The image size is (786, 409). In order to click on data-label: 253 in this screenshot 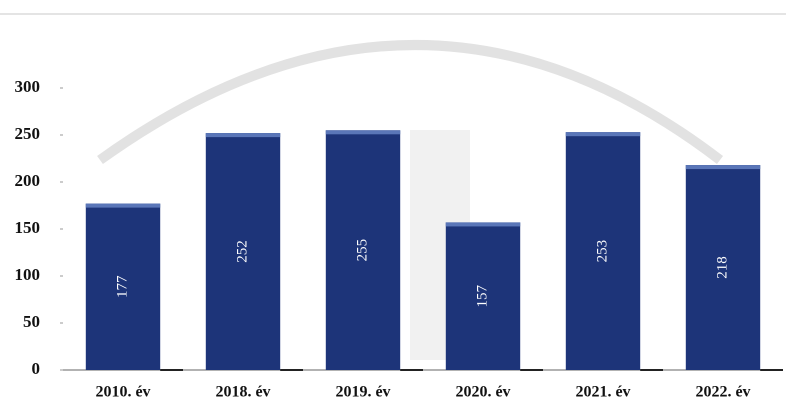, I will do `click(602, 251)`.